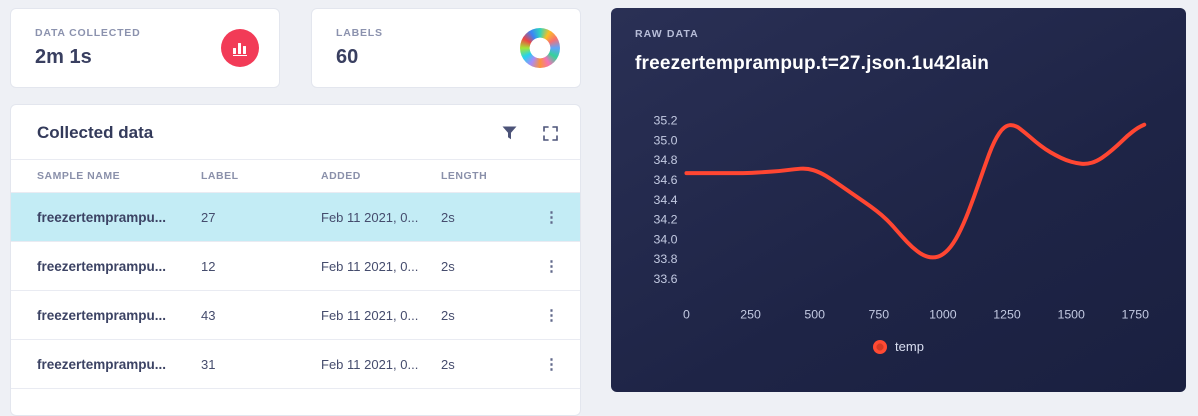  Describe the element at coordinates (909, 347) in the screenshot. I see `legend-label: temp` at that location.